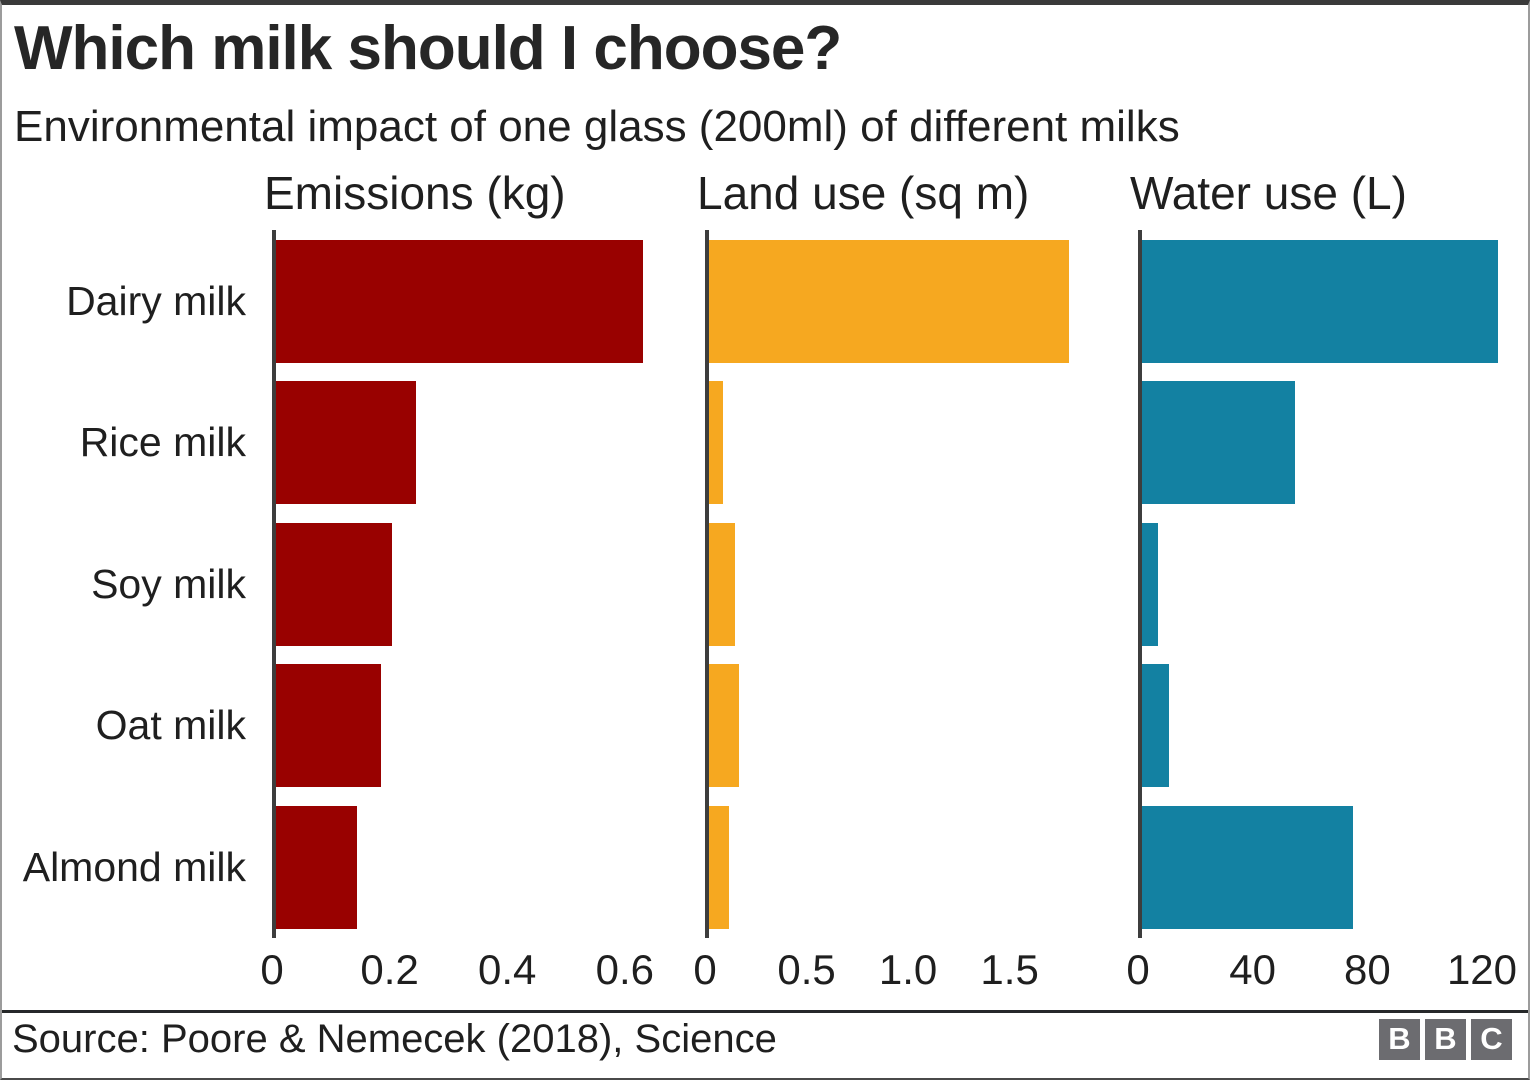 Image resolution: width=1530 pixels, height=1080 pixels. I want to click on panel-title-water-use-l: Water use (L), so click(1268, 193).